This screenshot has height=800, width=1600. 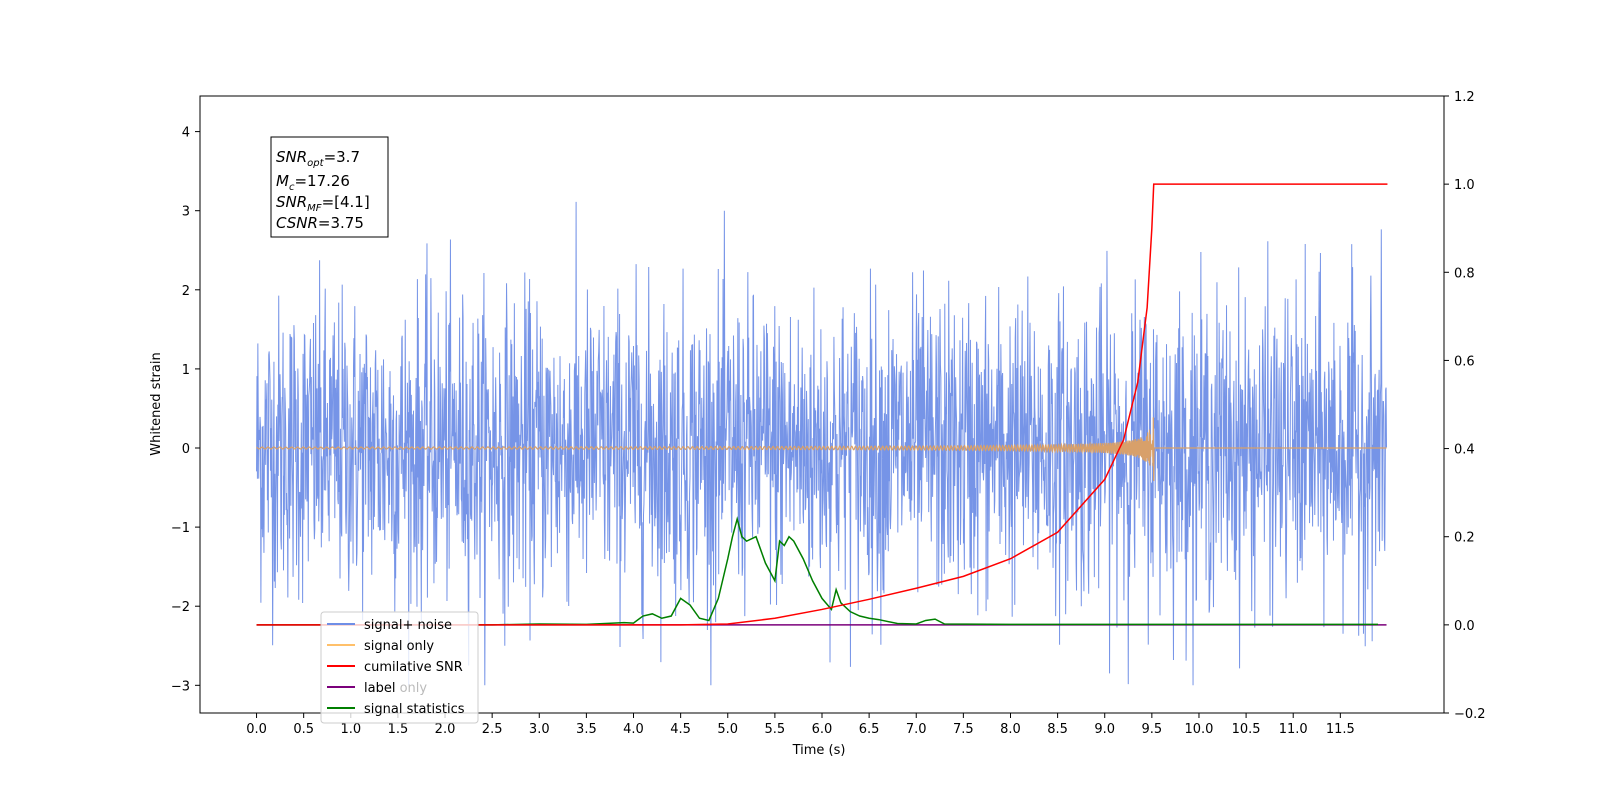 I want to click on x-tick-label: 8.5, so click(x=1057, y=729).